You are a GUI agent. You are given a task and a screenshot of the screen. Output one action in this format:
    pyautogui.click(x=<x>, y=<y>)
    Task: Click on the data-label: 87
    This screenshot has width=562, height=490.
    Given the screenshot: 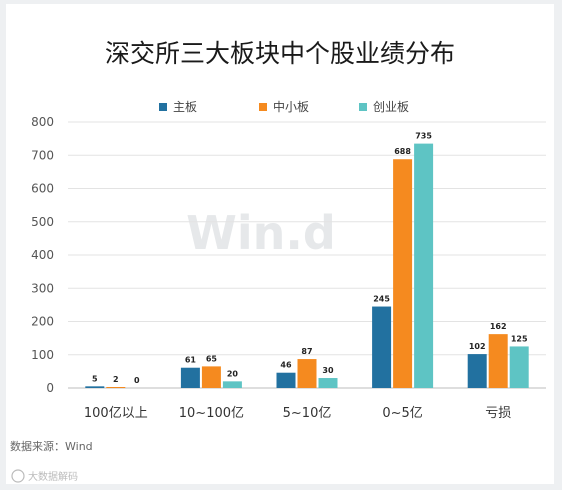 What is the action you would take?
    pyautogui.click(x=306, y=351)
    